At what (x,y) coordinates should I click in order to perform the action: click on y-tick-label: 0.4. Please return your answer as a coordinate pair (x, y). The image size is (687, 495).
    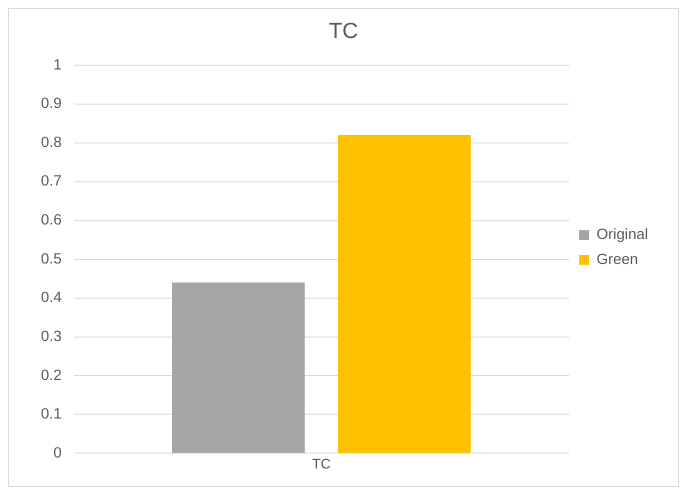
    Looking at the image, I should click on (51, 297).